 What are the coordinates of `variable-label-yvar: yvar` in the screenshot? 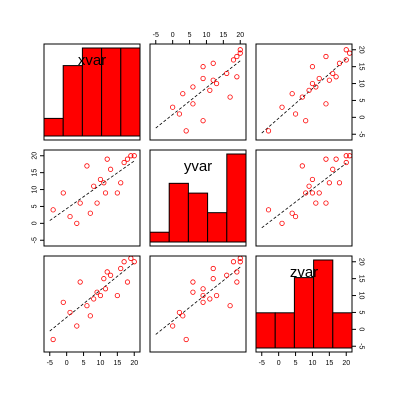 It's located at (198, 166).